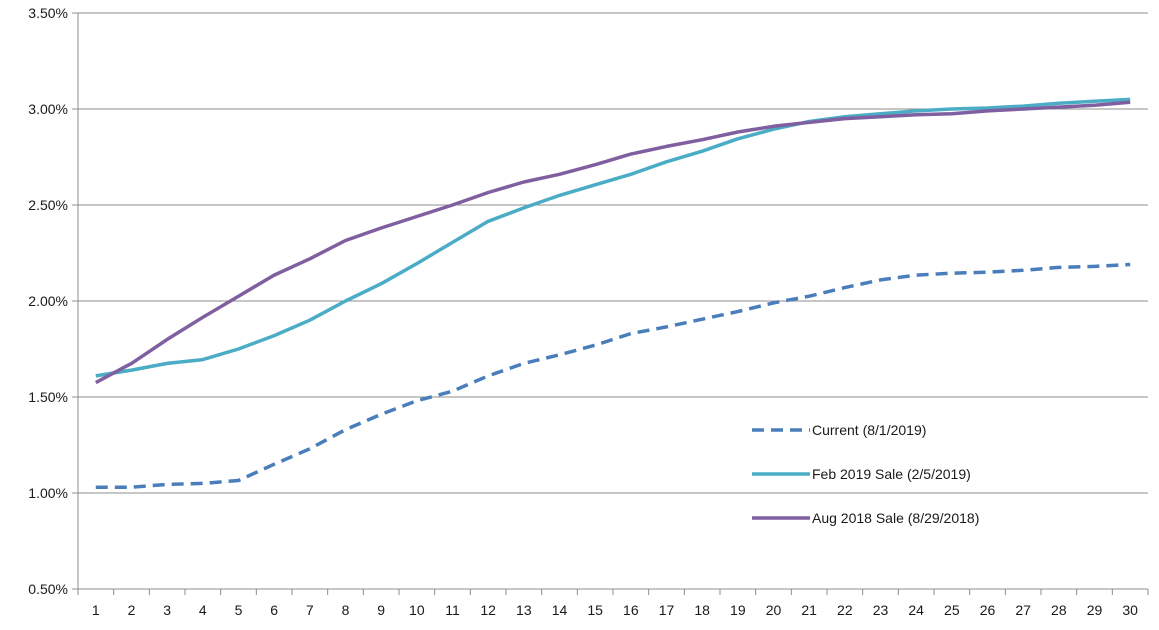 This screenshot has width=1159, height=630. Describe the element at coordinates (132, 610) in the screenshot. I see `x-tick-label: 2` at that location.